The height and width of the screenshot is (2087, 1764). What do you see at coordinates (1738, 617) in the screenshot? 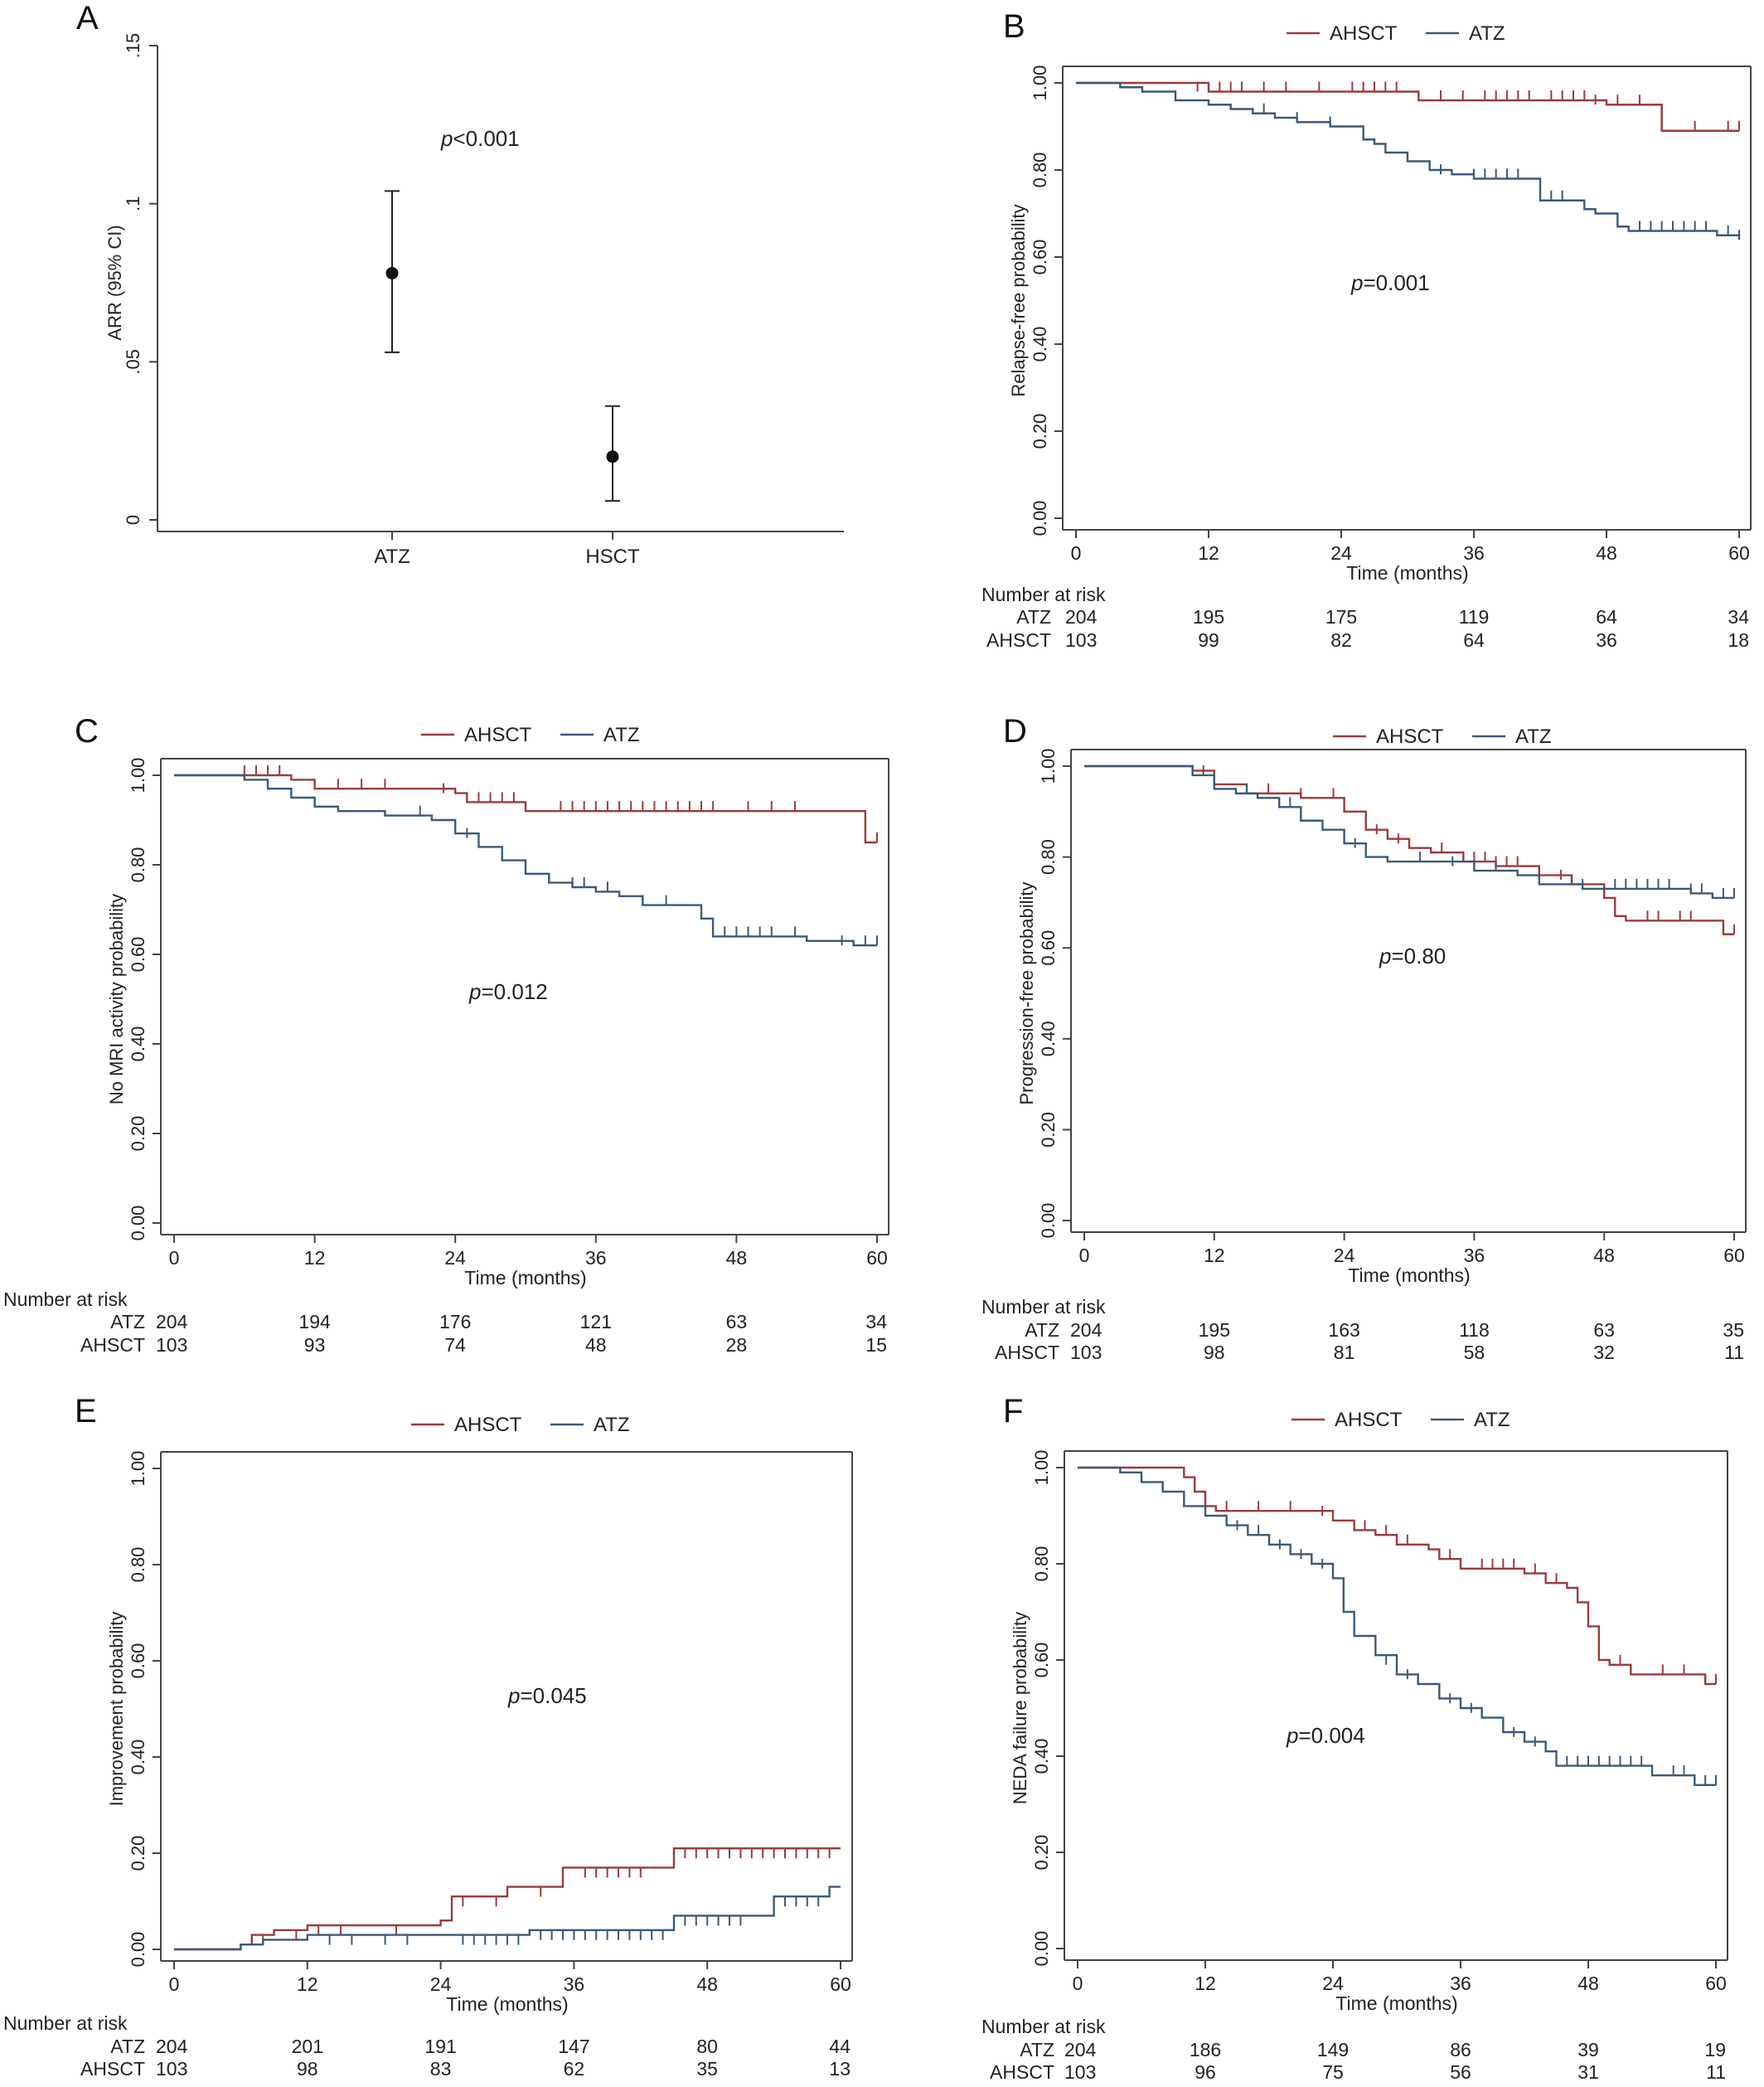
I see `risk-value: 34` at bounding box center [1738, 617].